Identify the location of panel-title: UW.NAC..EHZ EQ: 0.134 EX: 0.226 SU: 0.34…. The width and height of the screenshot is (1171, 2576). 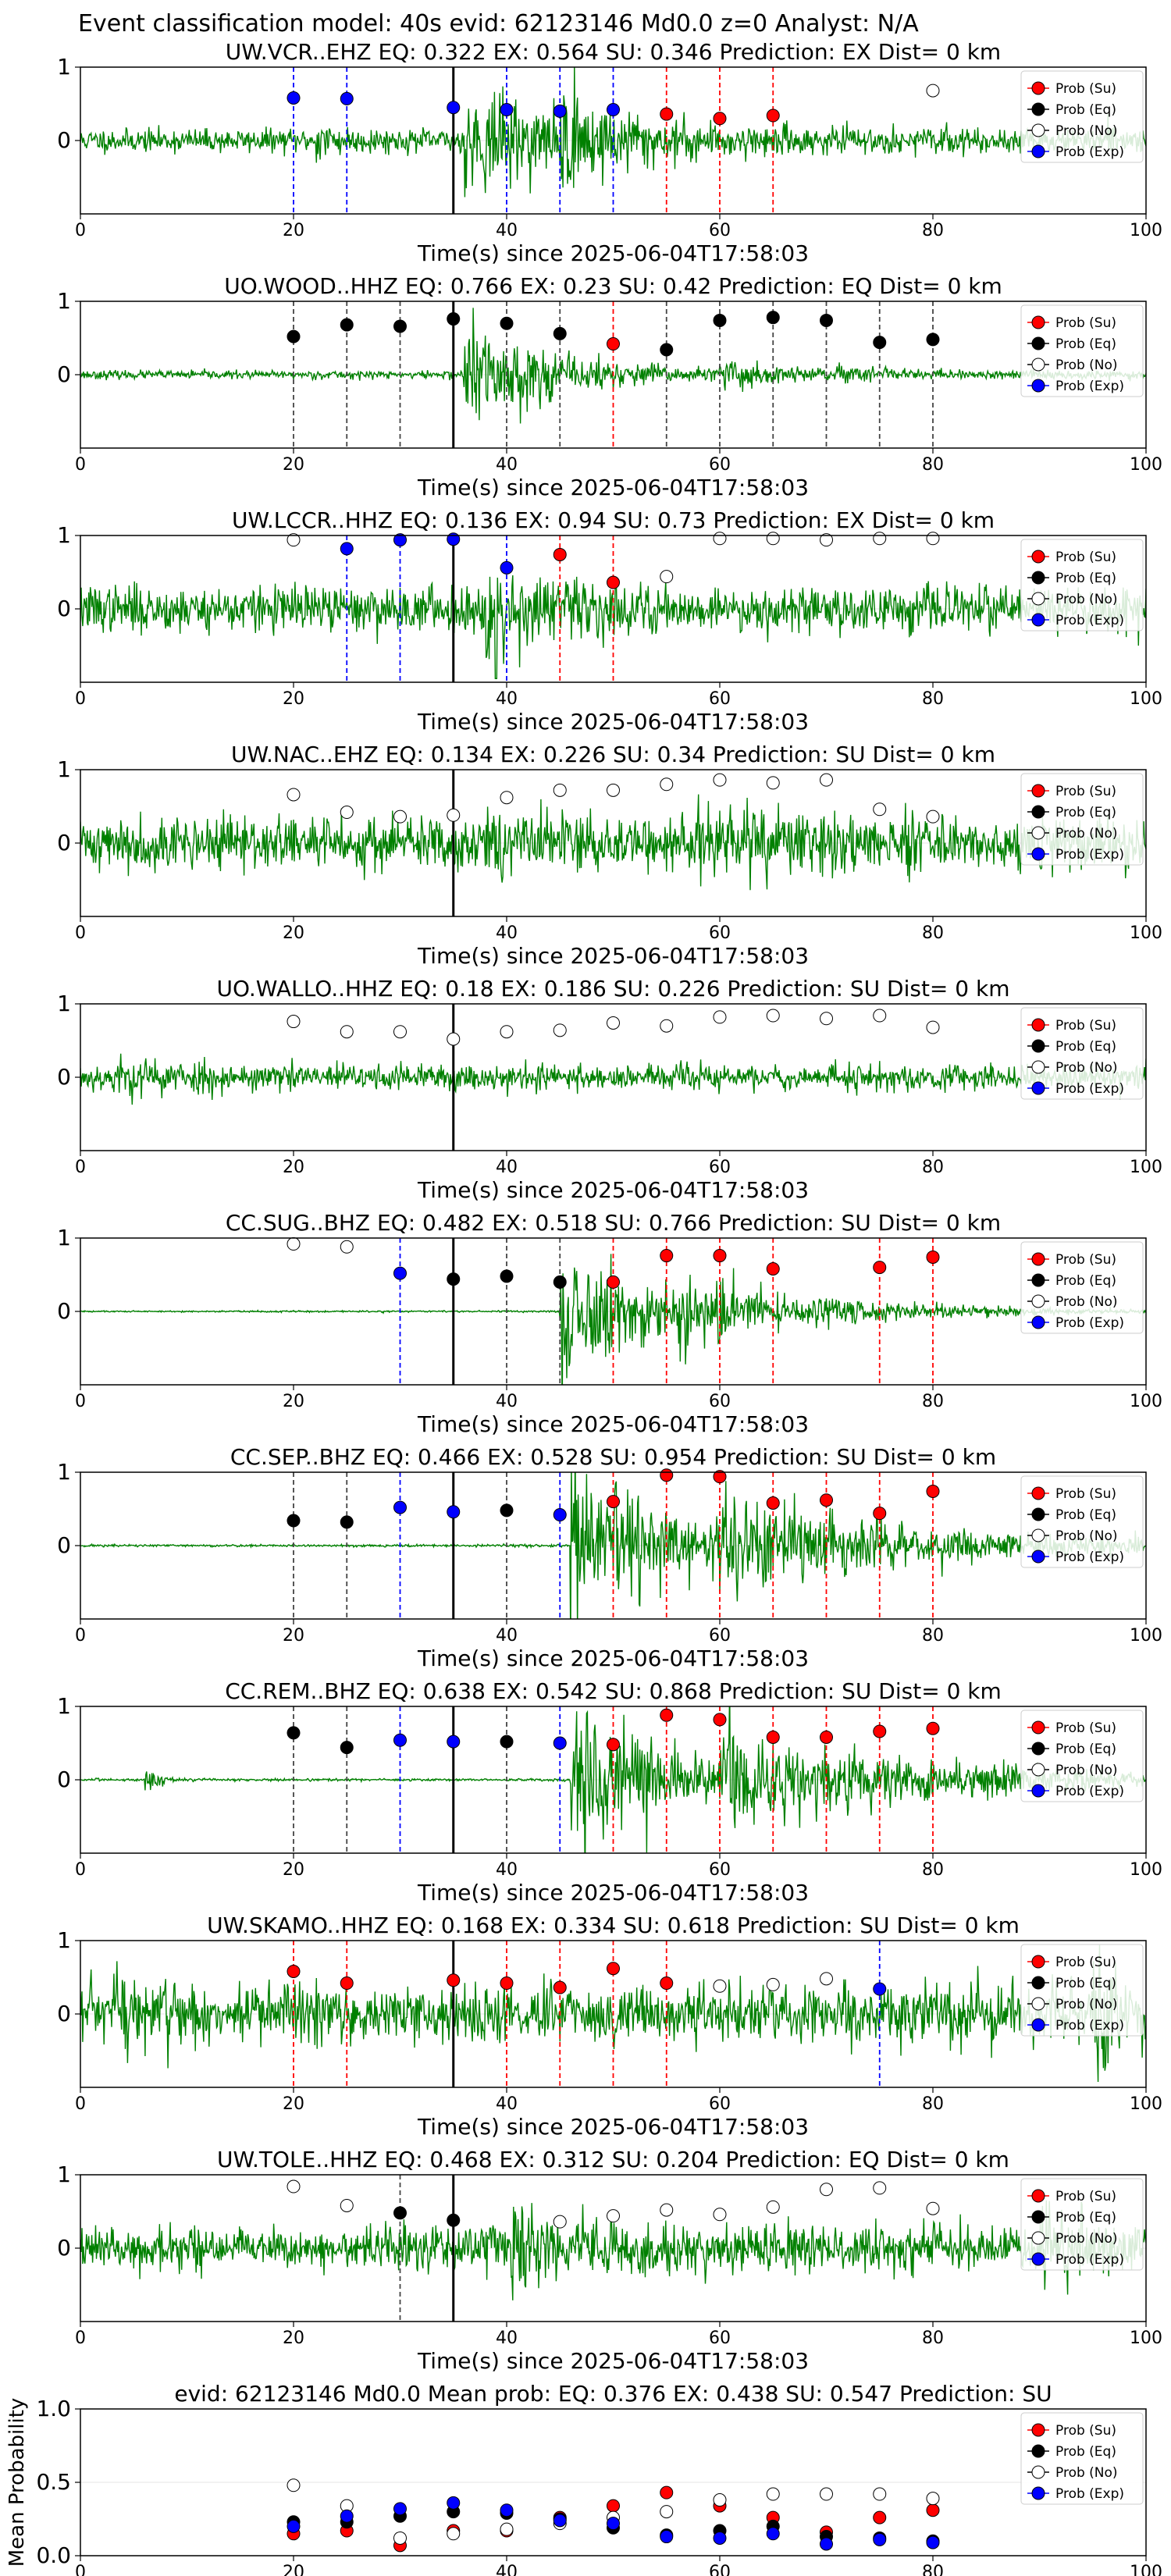
(613, 754).